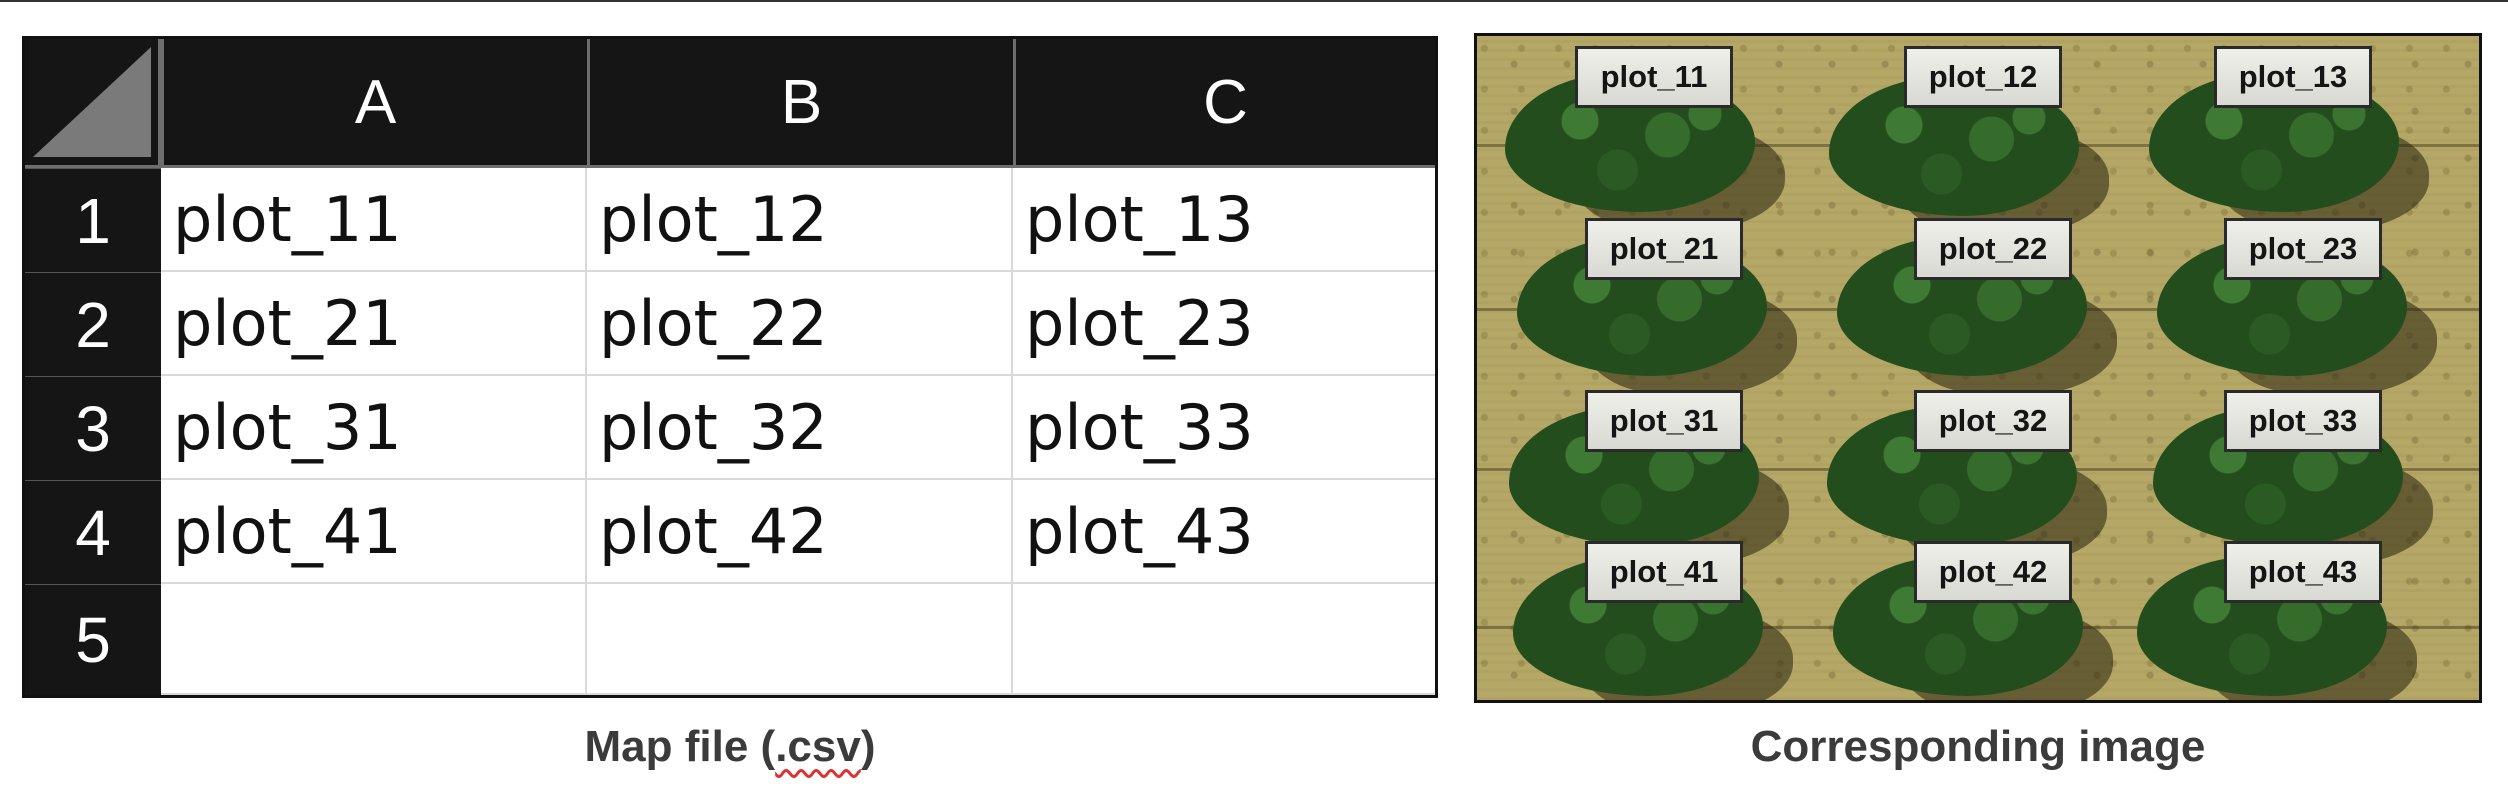 The width and height of the screenshot is (2508, 810). What do you see at coordinates (800, 639) in the screenshot?
I see `cell-b5` at bounding box center [800, 639].